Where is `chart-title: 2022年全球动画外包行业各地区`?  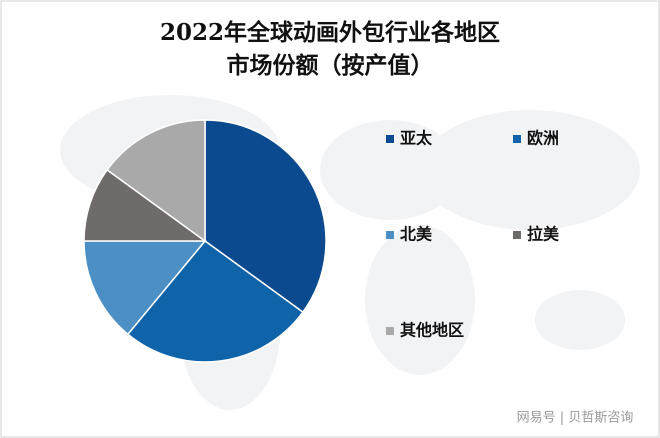
chart-title: 2022年全球动画外包行业各地区 is located at coordinates (330, 32).